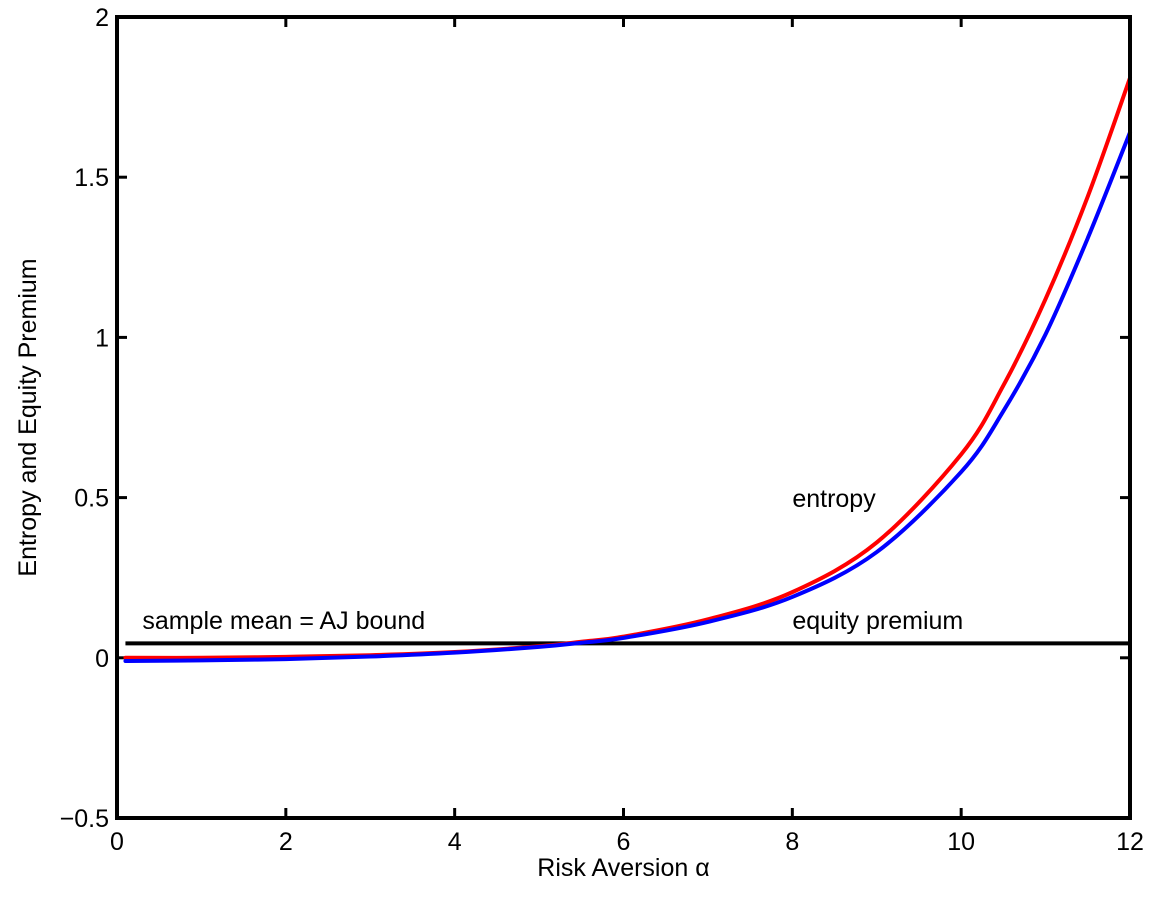 The width and height of the screenshot is (1157, 899). Describe the element at coordinates (877, 621) in the screenshot. I see `annotation-label: equity premium` at that location.